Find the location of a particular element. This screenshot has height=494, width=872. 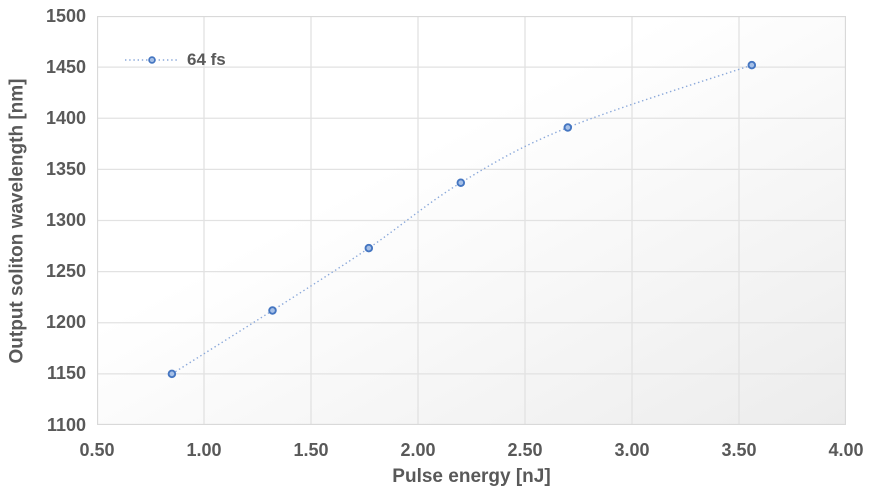

y-axis-tick-label: 1450 is located at coordinates (65, 66).